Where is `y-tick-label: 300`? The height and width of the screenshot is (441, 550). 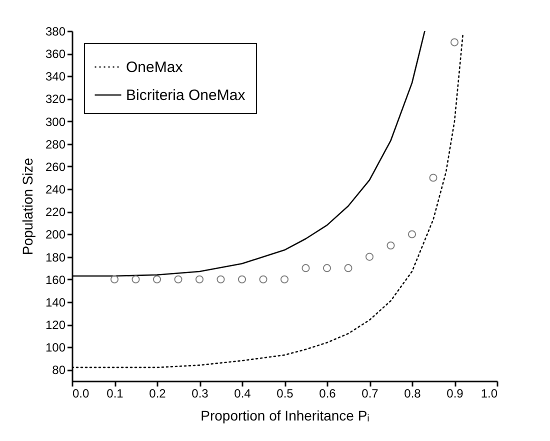
y-tick-label: 300 is located at coordinates (55, 121).